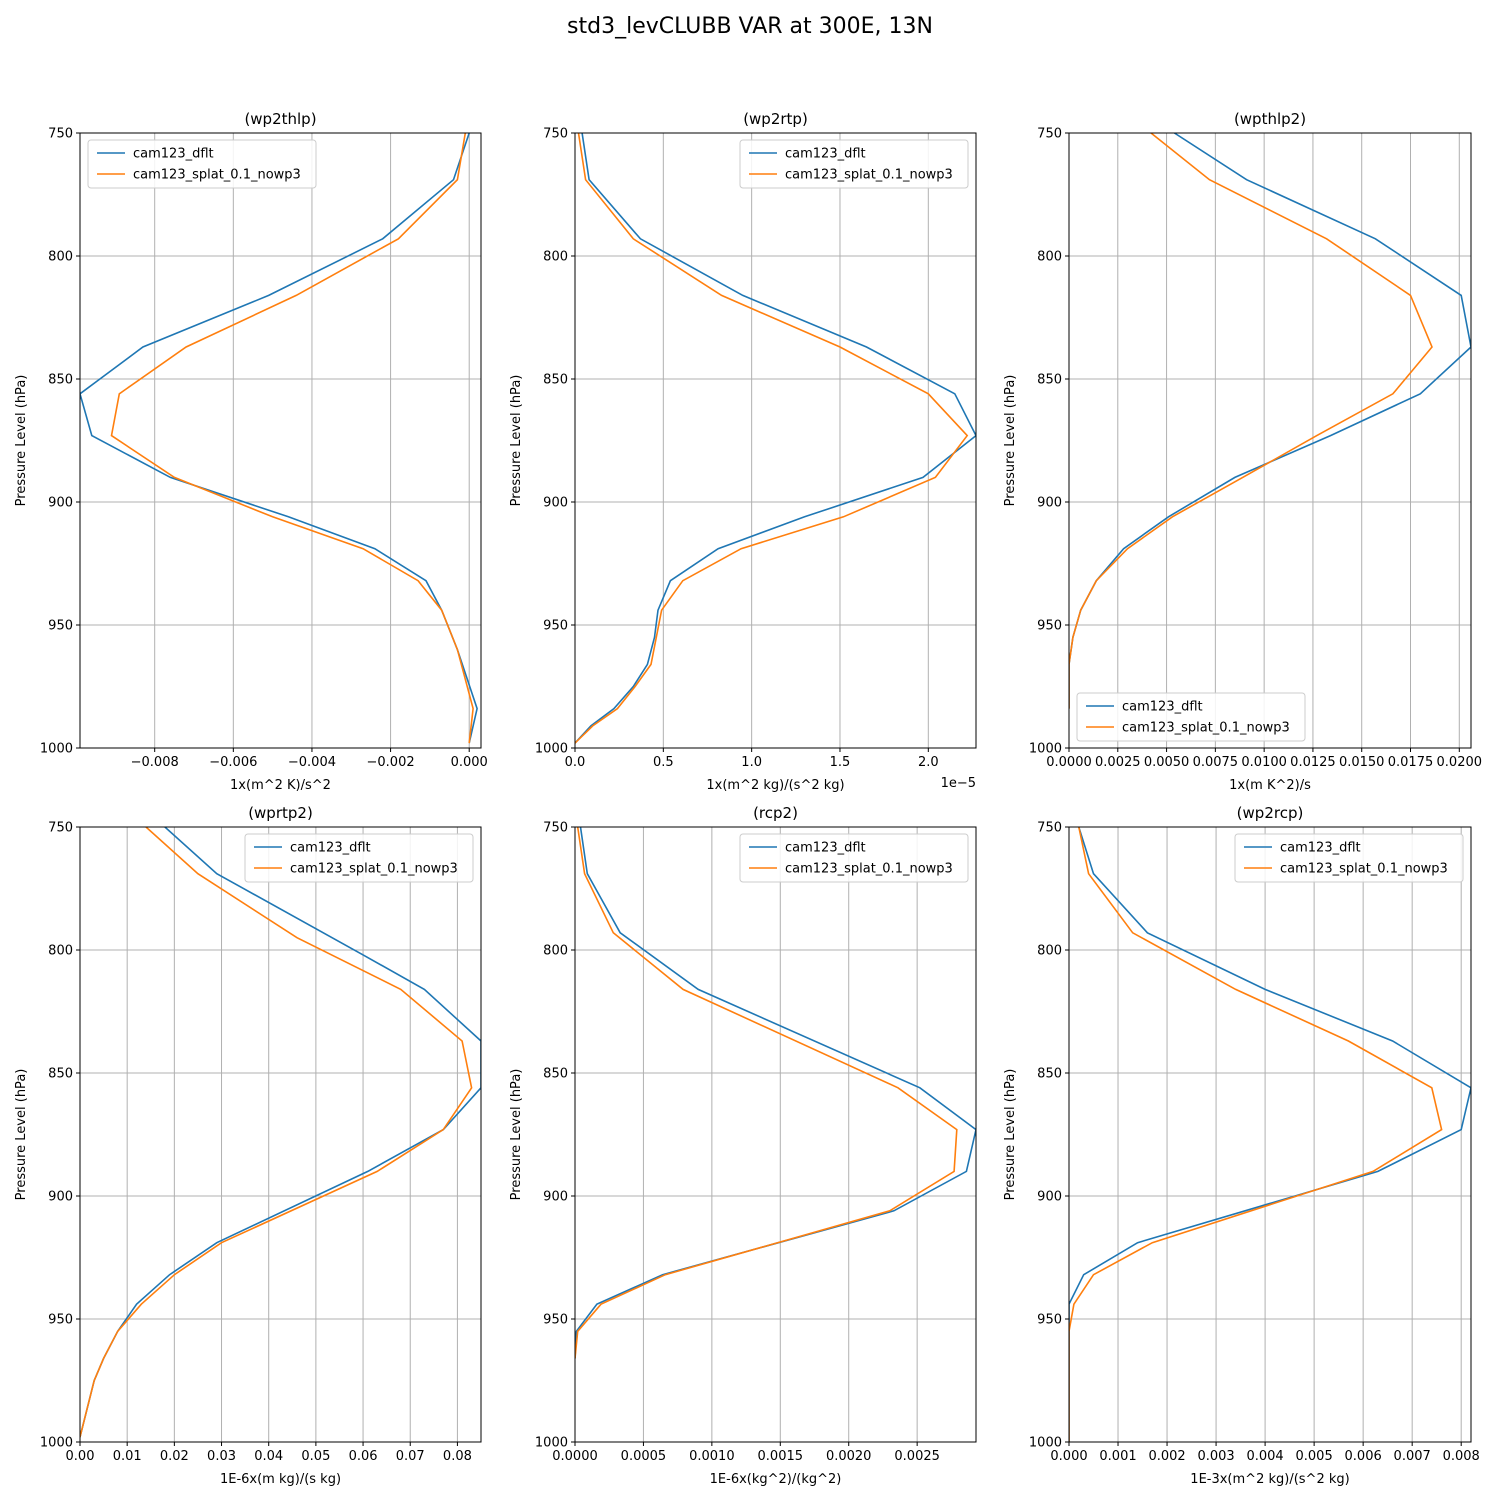  I want to click on x-tick-label: 0.0075, so click(1216, 762).